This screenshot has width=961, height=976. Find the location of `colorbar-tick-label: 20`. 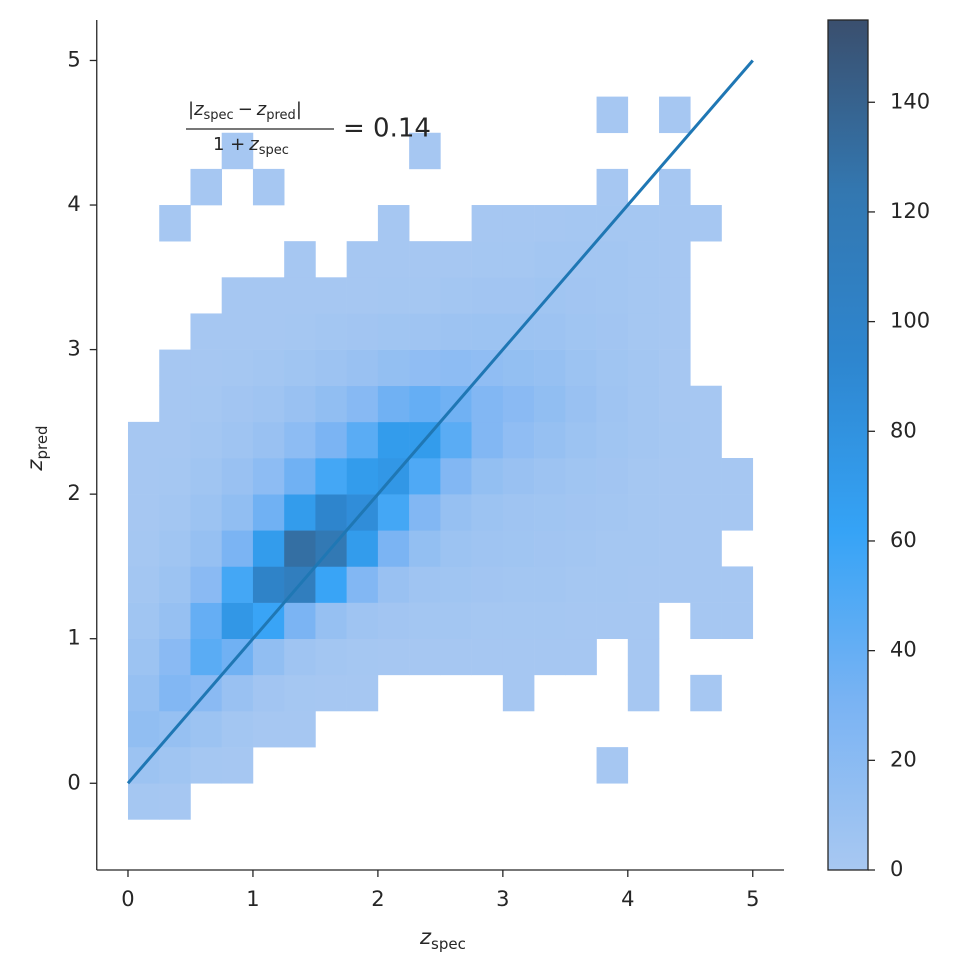

colorbar-tick-label: 20 is located at coordinates (903, 759).